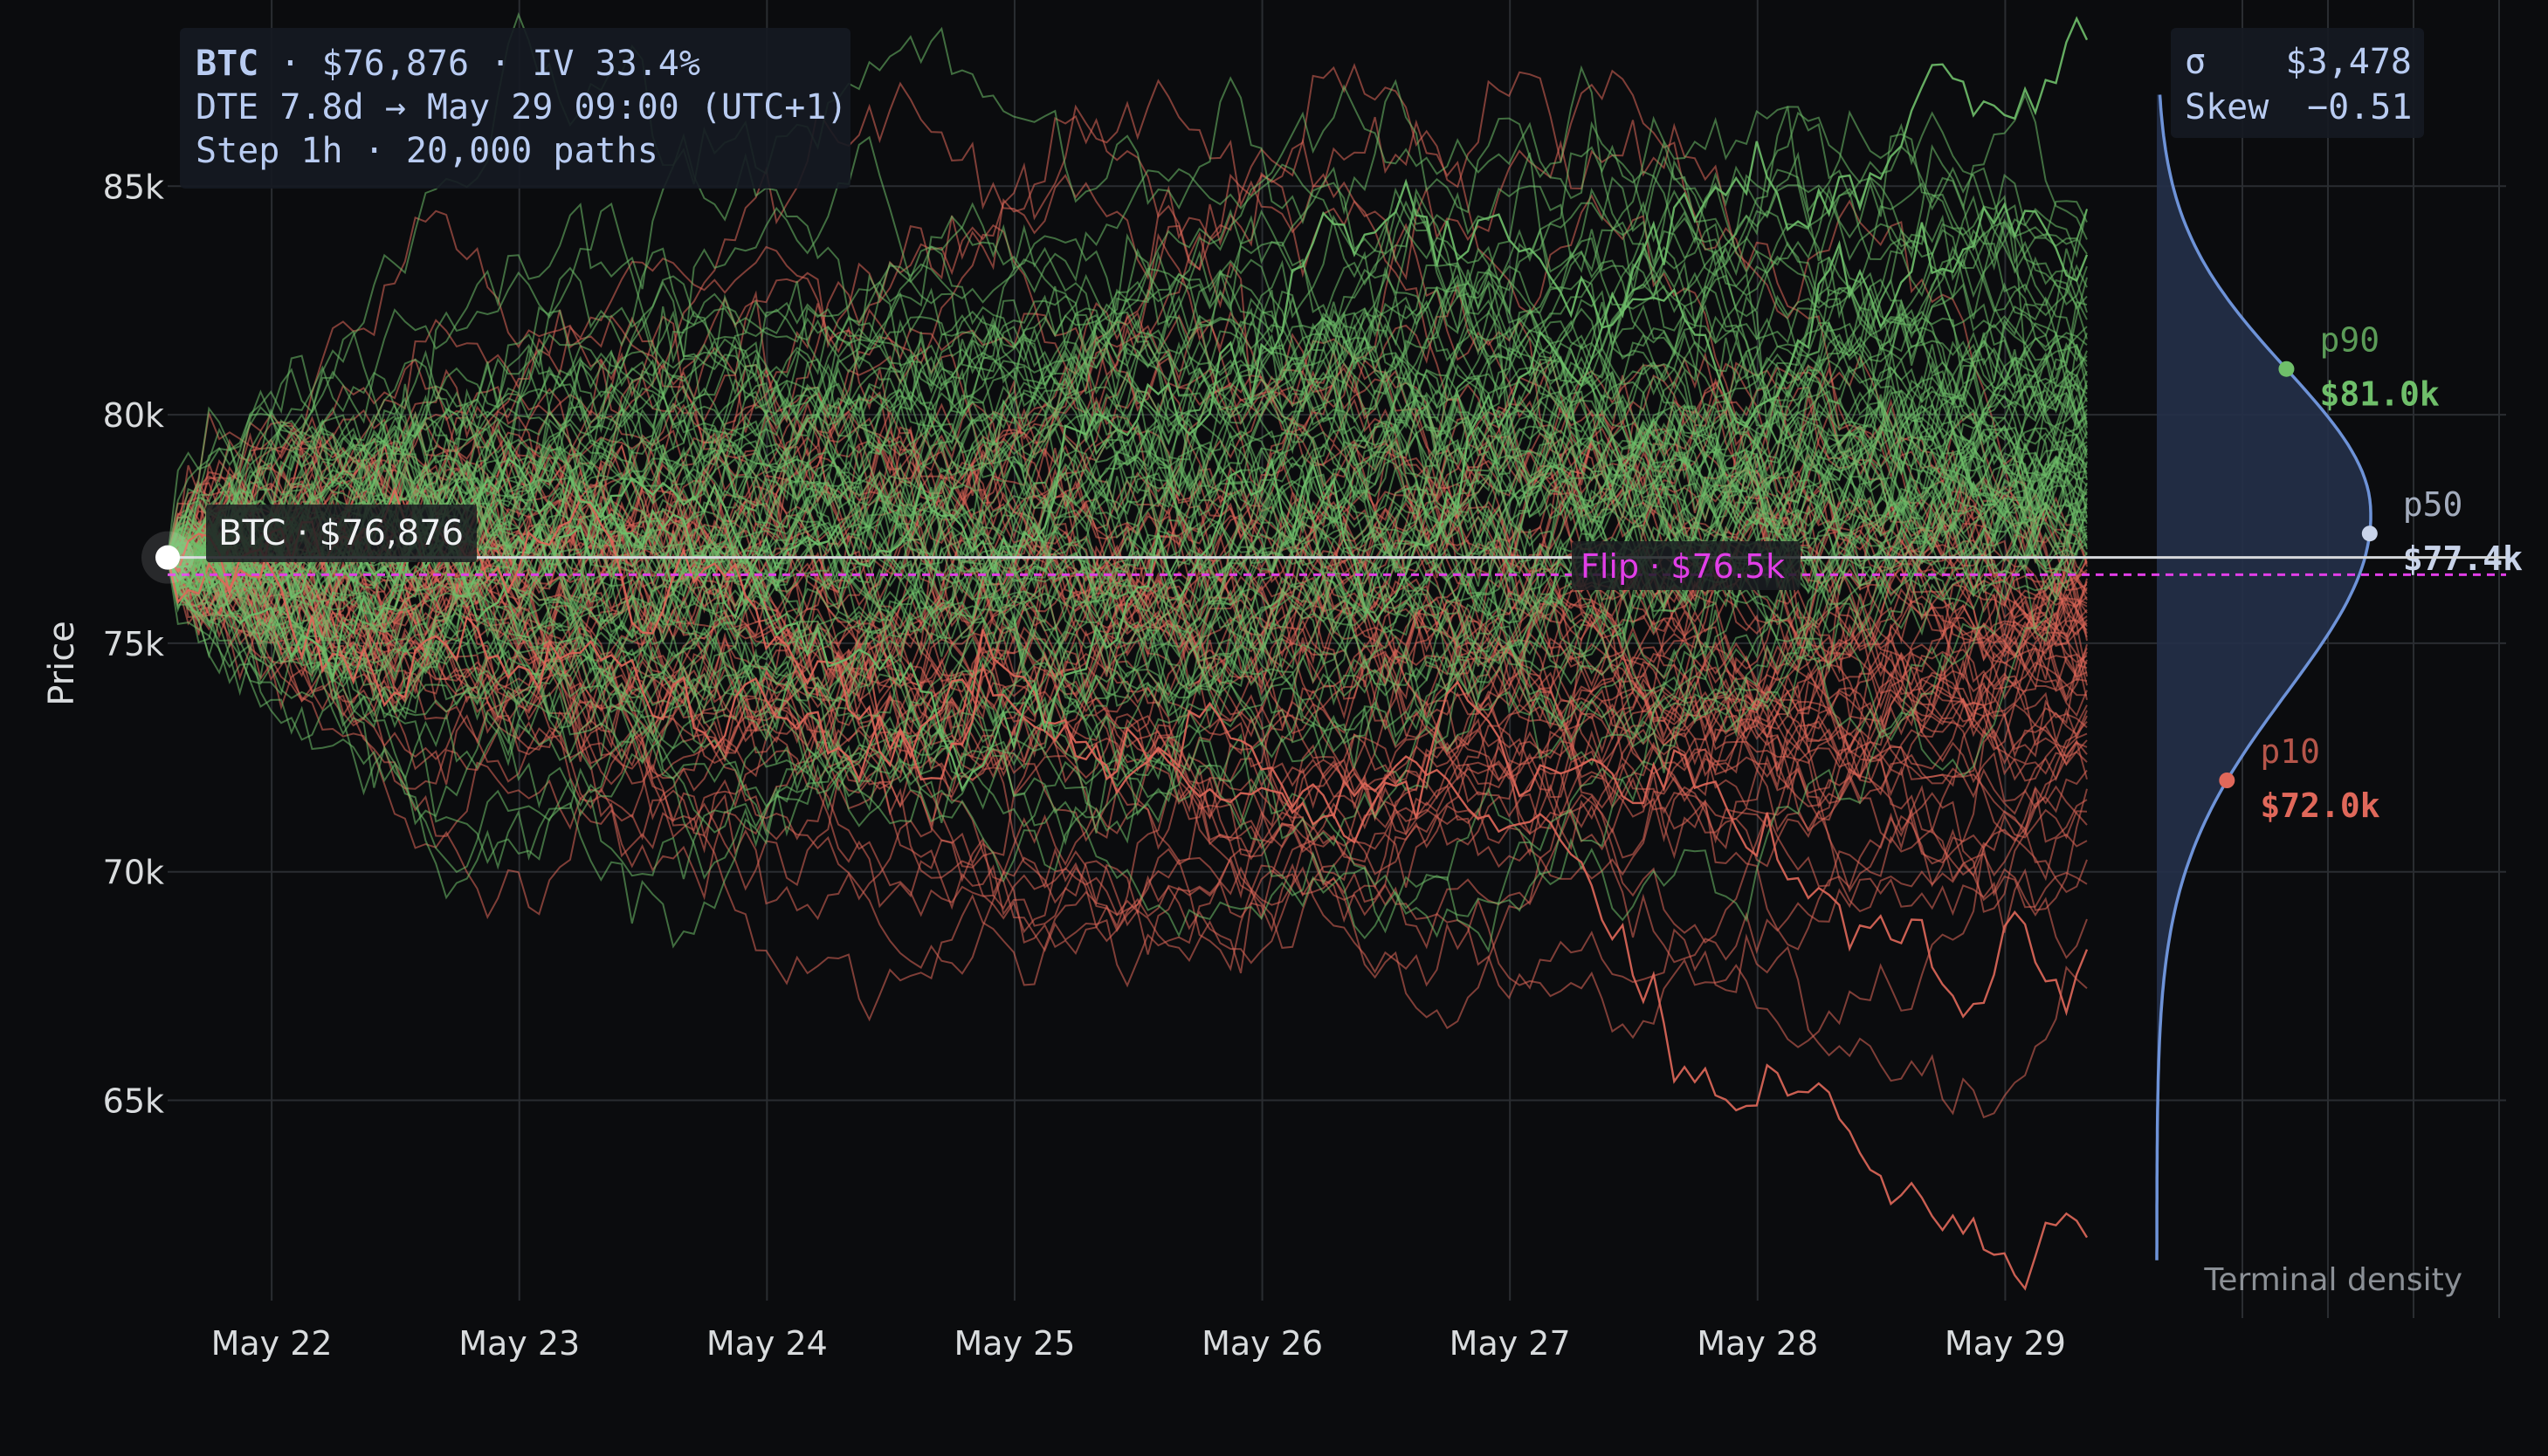 This screenshot has height=1456, width=2548. What do you see at coordinates (133, 873) in the screenshot?
I see `y-tick-label: 70k` at bounding box center [133, 873].